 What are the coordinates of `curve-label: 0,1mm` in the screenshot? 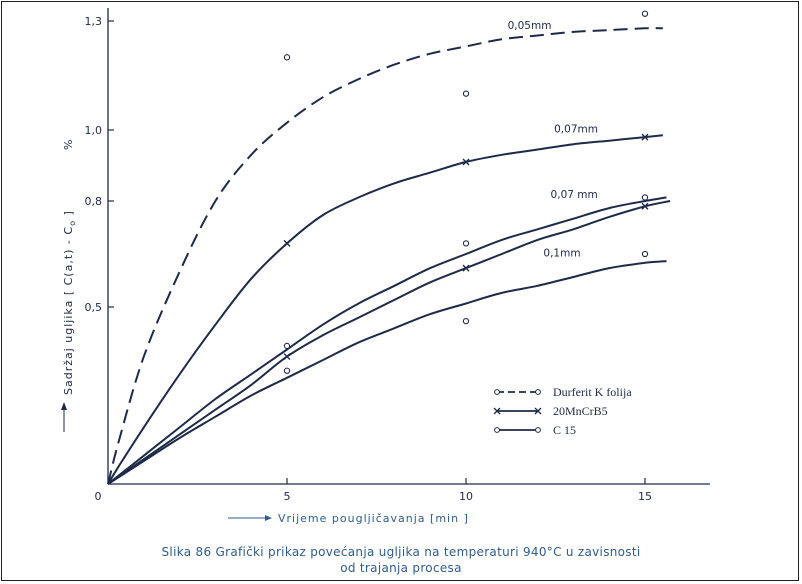 It's located at (561, 253).